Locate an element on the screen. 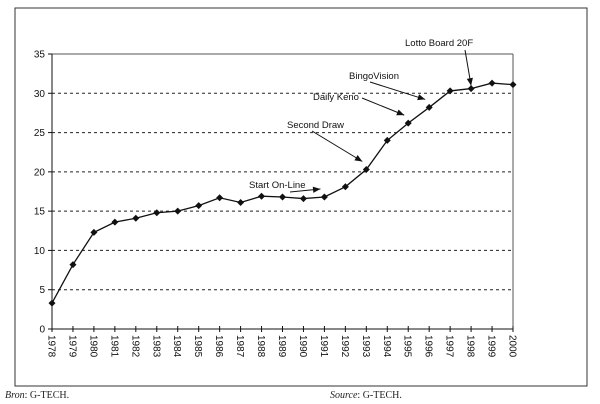 The image size is (600, 404). y-tick-label: 5 is located at coordinates (42, 290).